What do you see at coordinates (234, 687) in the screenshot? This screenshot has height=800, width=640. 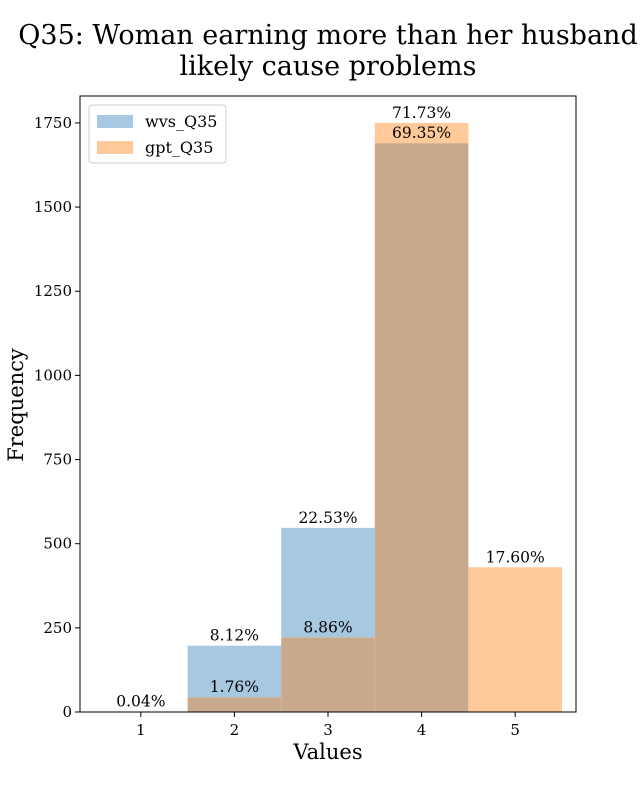 I see `bar-label-gpt_Q35-2: 1.76%` at bounding box center [234, 687].